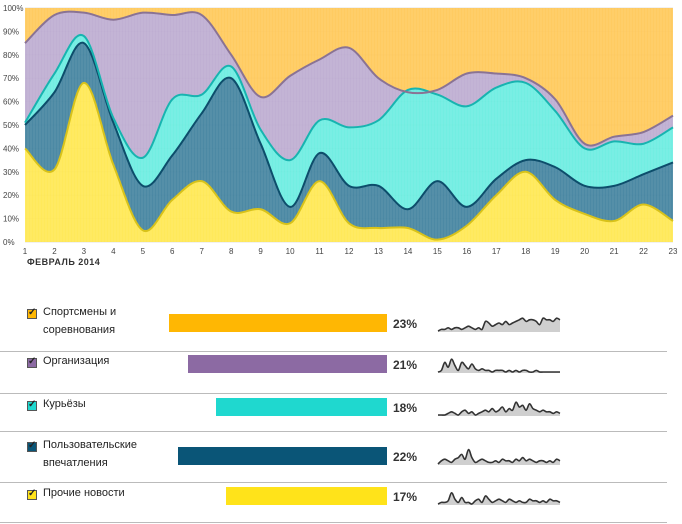  Describe the element at coordinates (290, 251) in the screenshot. I see `x-tick-label: 10` at that location.